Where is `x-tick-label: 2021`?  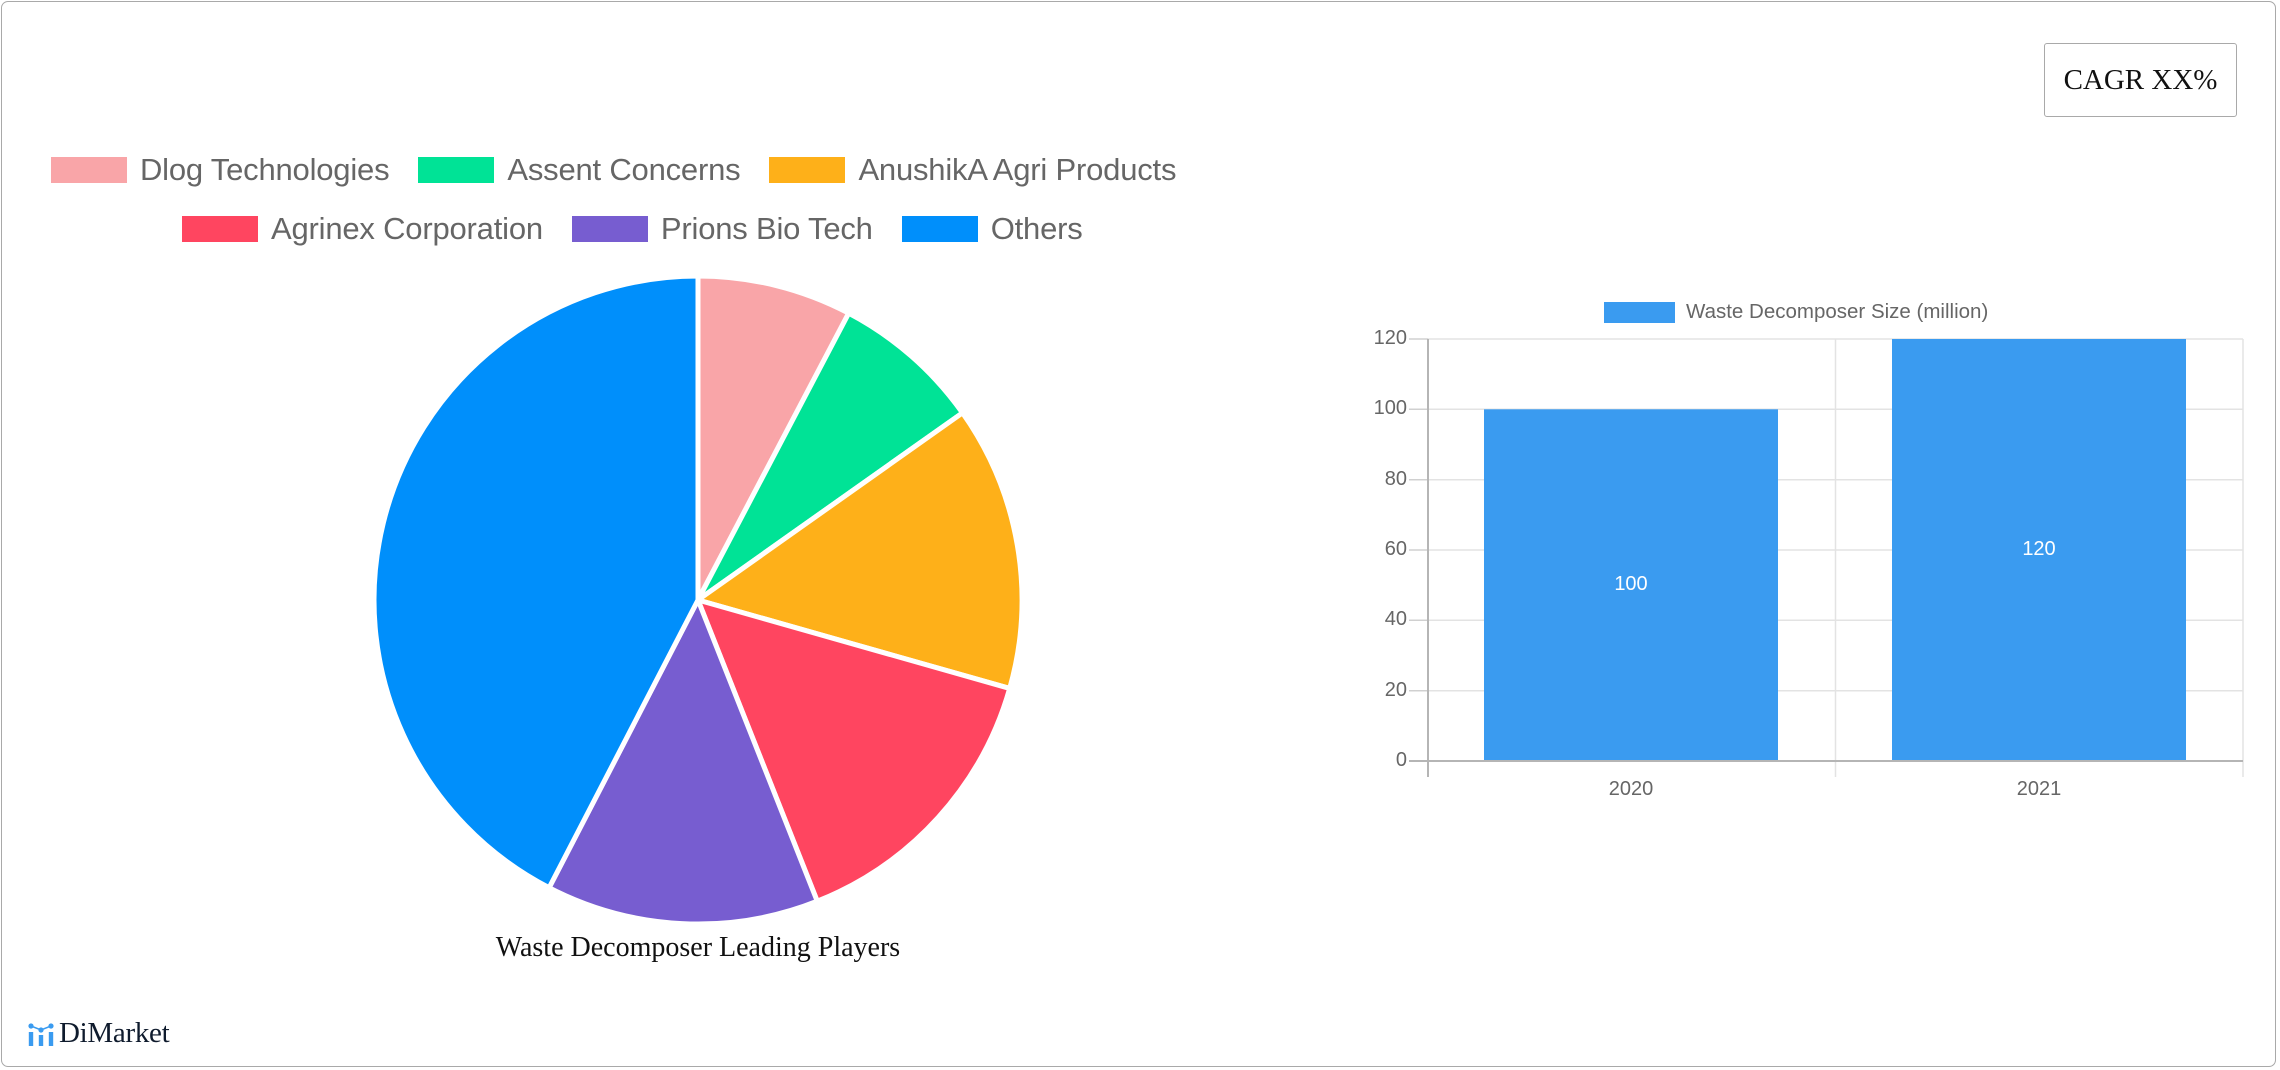 x-tick-label: 2021 is located at coordinates (2039, 789).